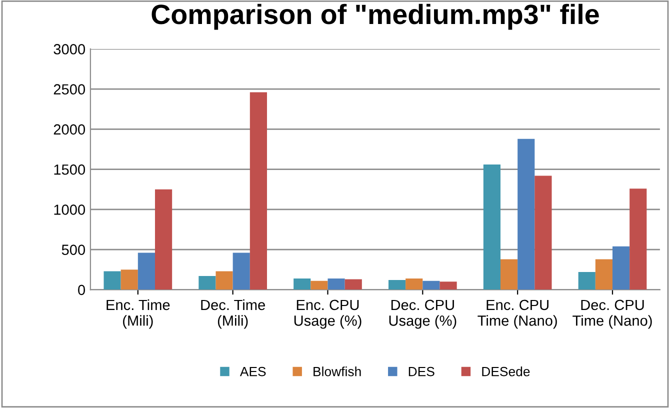  I want to click on y-tick-label: 2000, so click(70, 129).